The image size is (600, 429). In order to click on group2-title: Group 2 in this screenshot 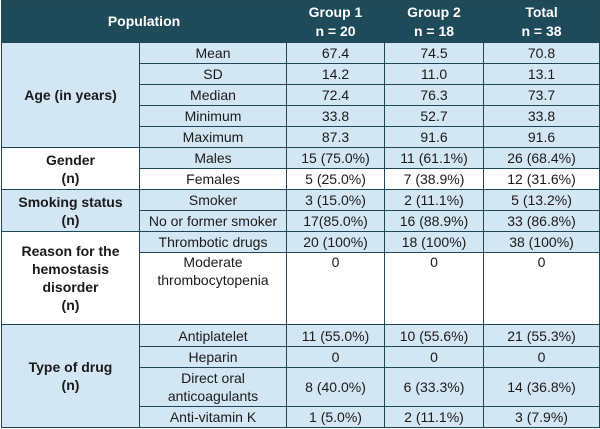, I will do `click(434, 11)`.